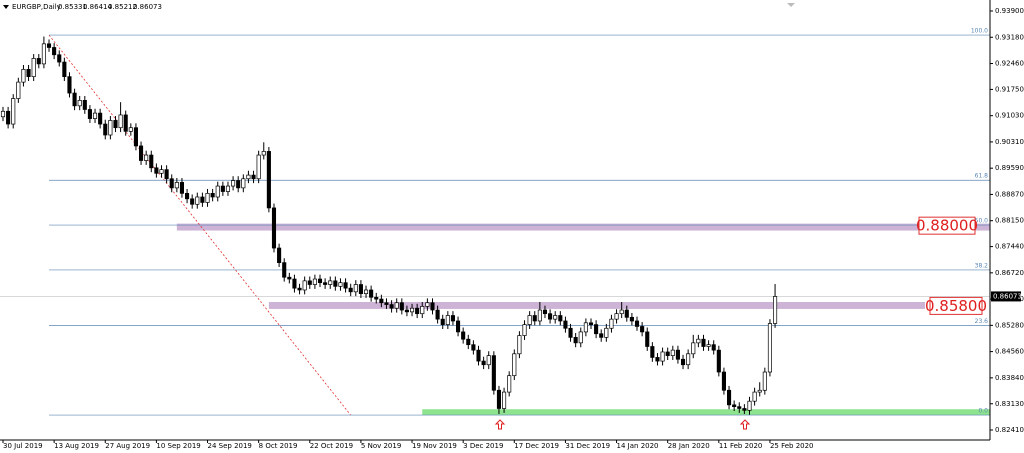 Image resolution: width=1024 pixels, height=453 pixels. What do you see at coordinates (983, 411) in the screenshot?
I see `fib-label: 0.0` at bounding box center [983, 411].